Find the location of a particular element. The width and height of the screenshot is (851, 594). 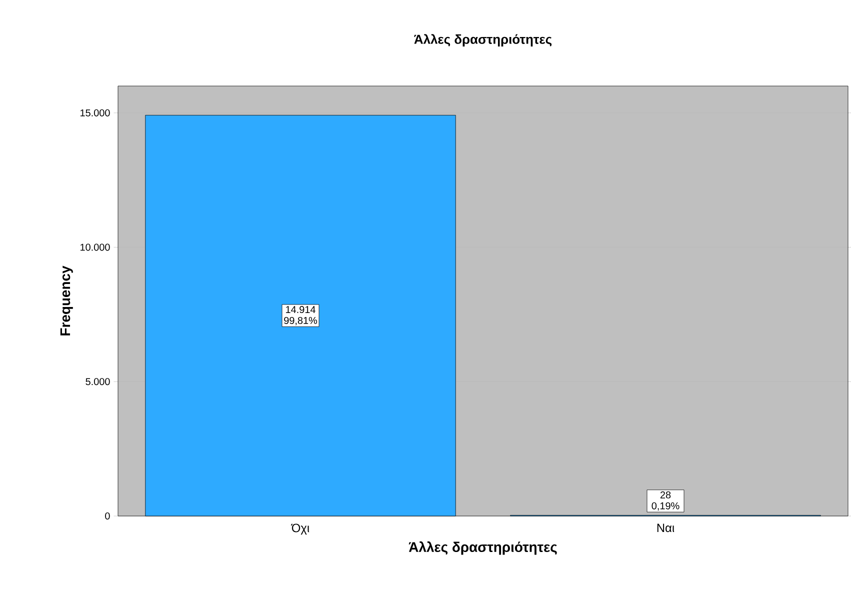

data-label: 14.914 99,81% is located at coordinates (301, 316).